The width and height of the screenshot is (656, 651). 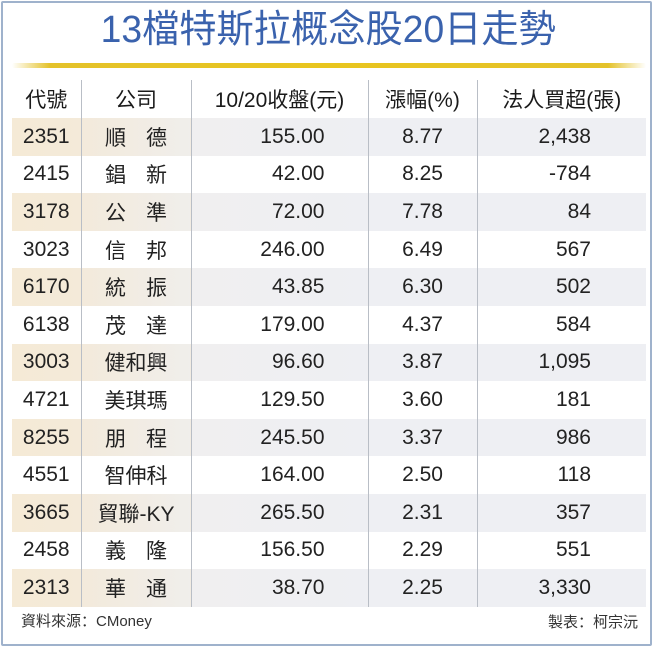 I want to click on company-name: 錩新, so click(x=135, y=174).